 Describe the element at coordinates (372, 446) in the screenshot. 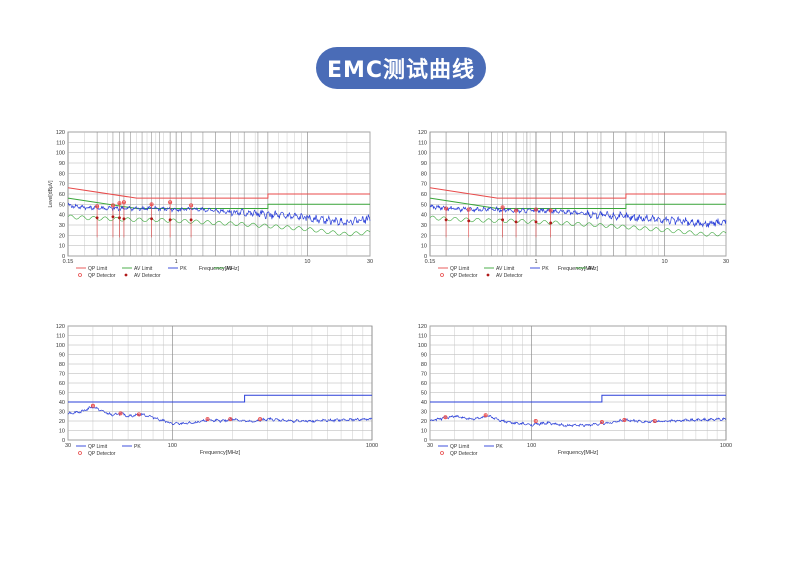

I see `x-tick-label: 1000` at that location.